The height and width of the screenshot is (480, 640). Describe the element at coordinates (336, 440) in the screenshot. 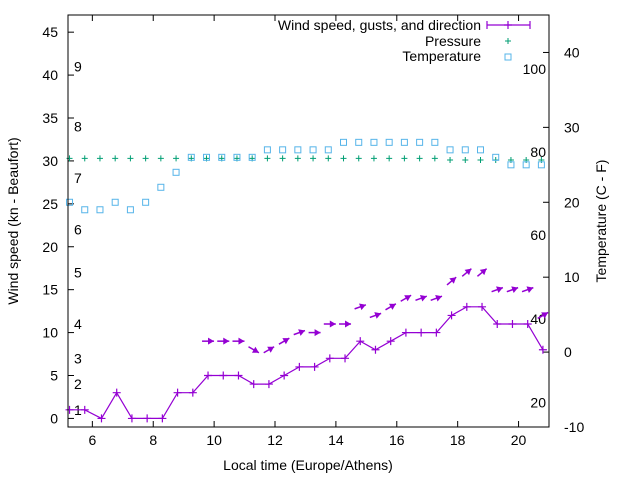

I see `x-tick-label: 14` at that location.